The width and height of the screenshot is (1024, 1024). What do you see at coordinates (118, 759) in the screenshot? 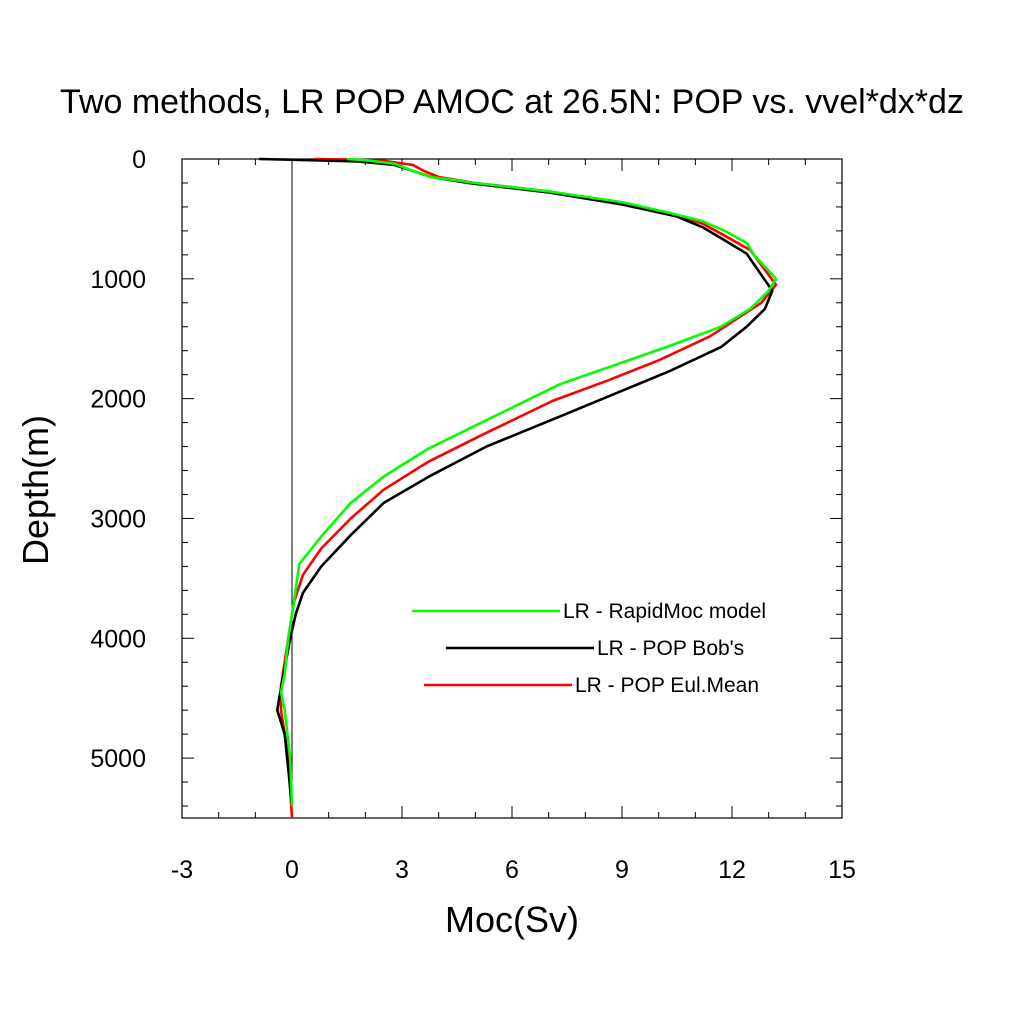
I see `y-tick-label: 5000` at bounding box center [118, 759].